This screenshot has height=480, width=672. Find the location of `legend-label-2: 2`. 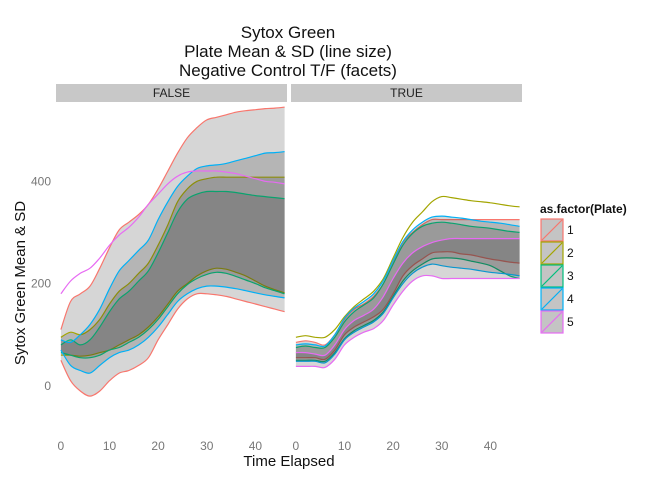

legend-label-2: 2 is located at coordinates (570, 253).